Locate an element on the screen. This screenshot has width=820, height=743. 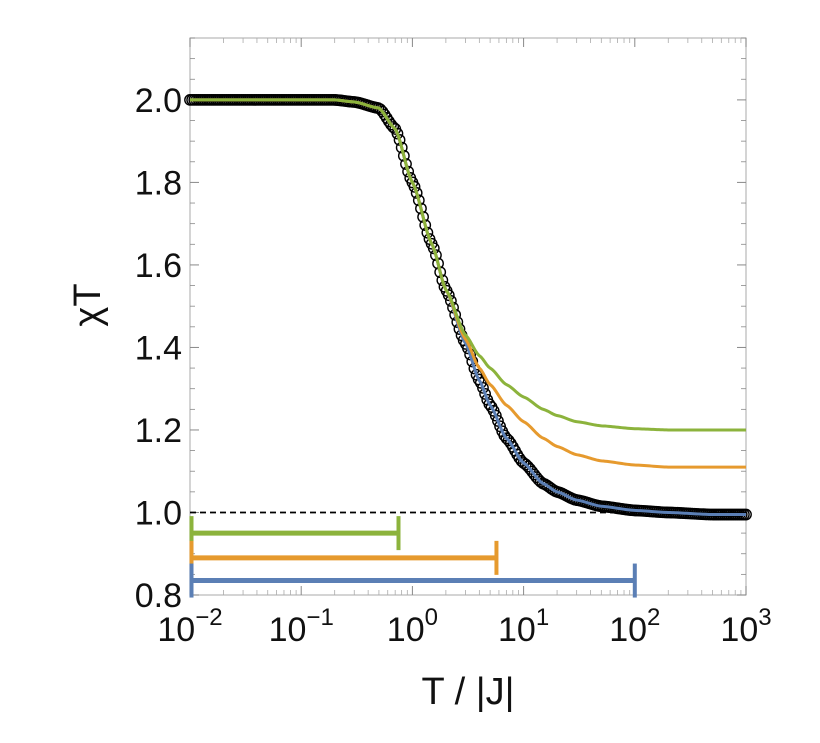
x-tick-exponent: 1 is located at coordinates (542, 617).